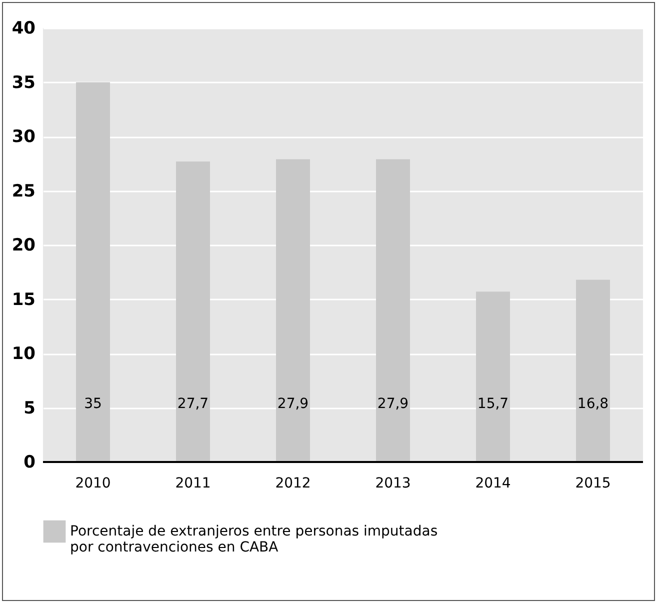  I want to click on x-tick-label: 2014, so click(493, 484).